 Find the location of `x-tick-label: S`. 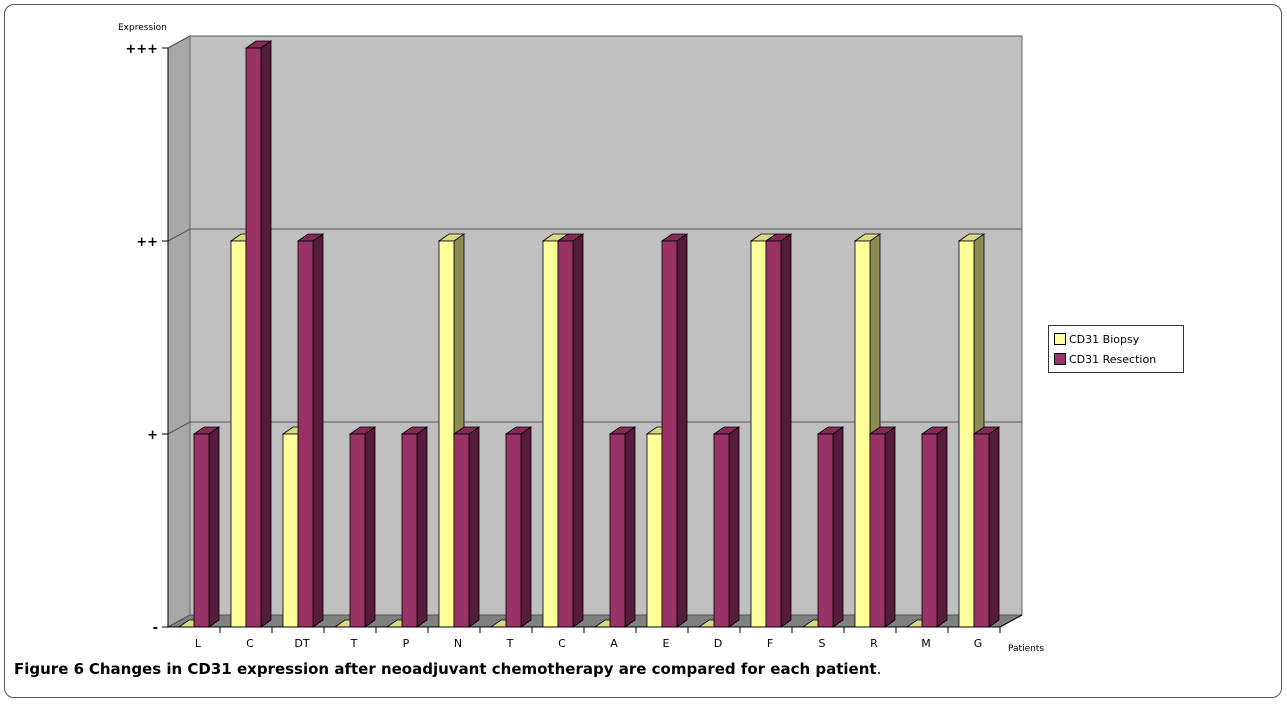

x-tick-label: S is located at coordinates (822, 643).